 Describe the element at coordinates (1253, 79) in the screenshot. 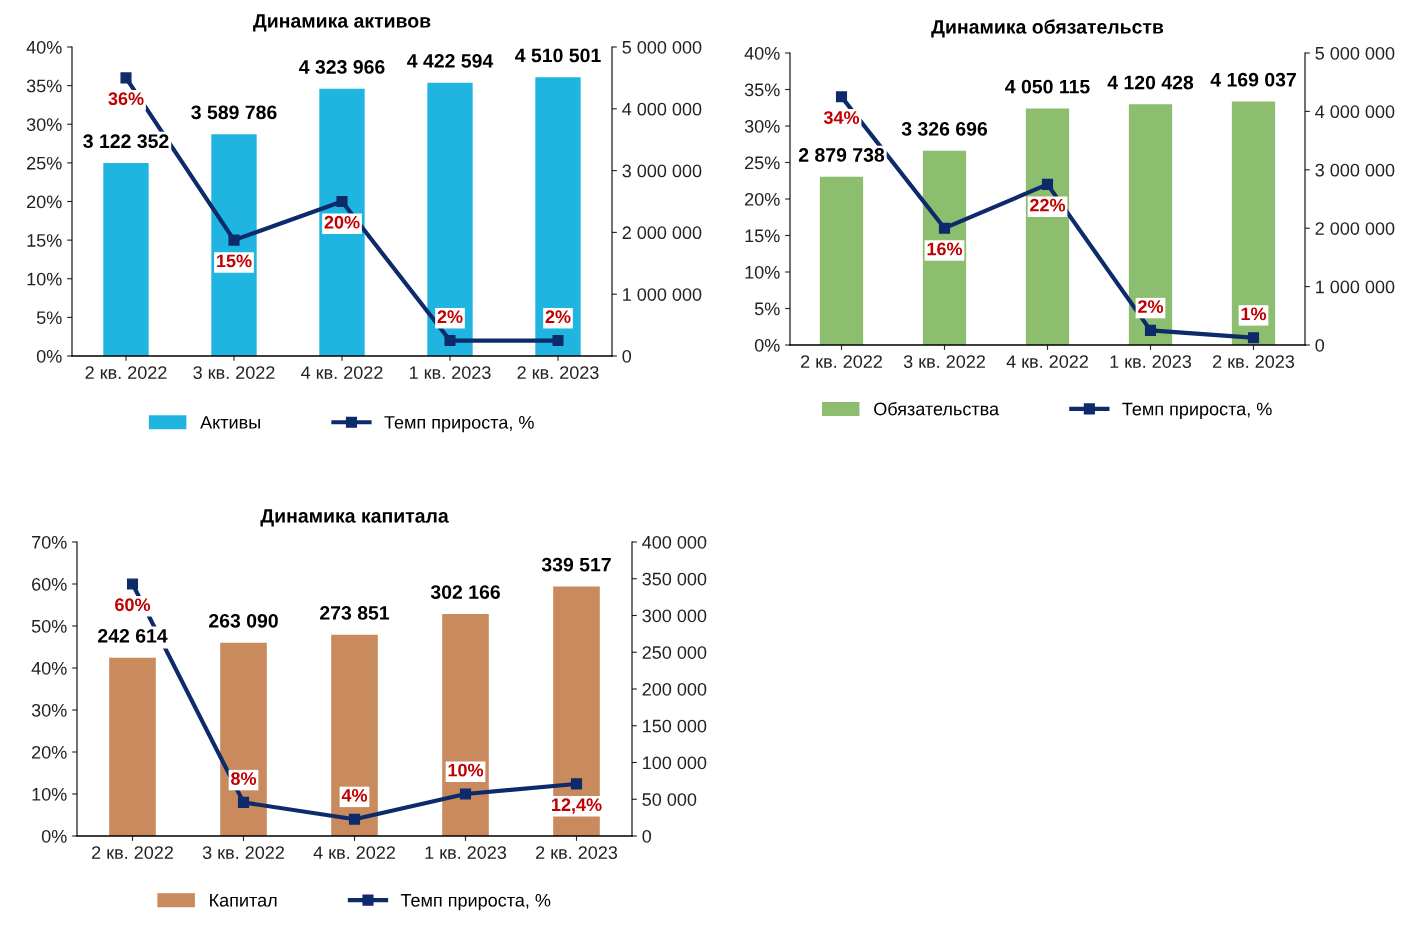

I see `data-label: 4 169 037` at that location.